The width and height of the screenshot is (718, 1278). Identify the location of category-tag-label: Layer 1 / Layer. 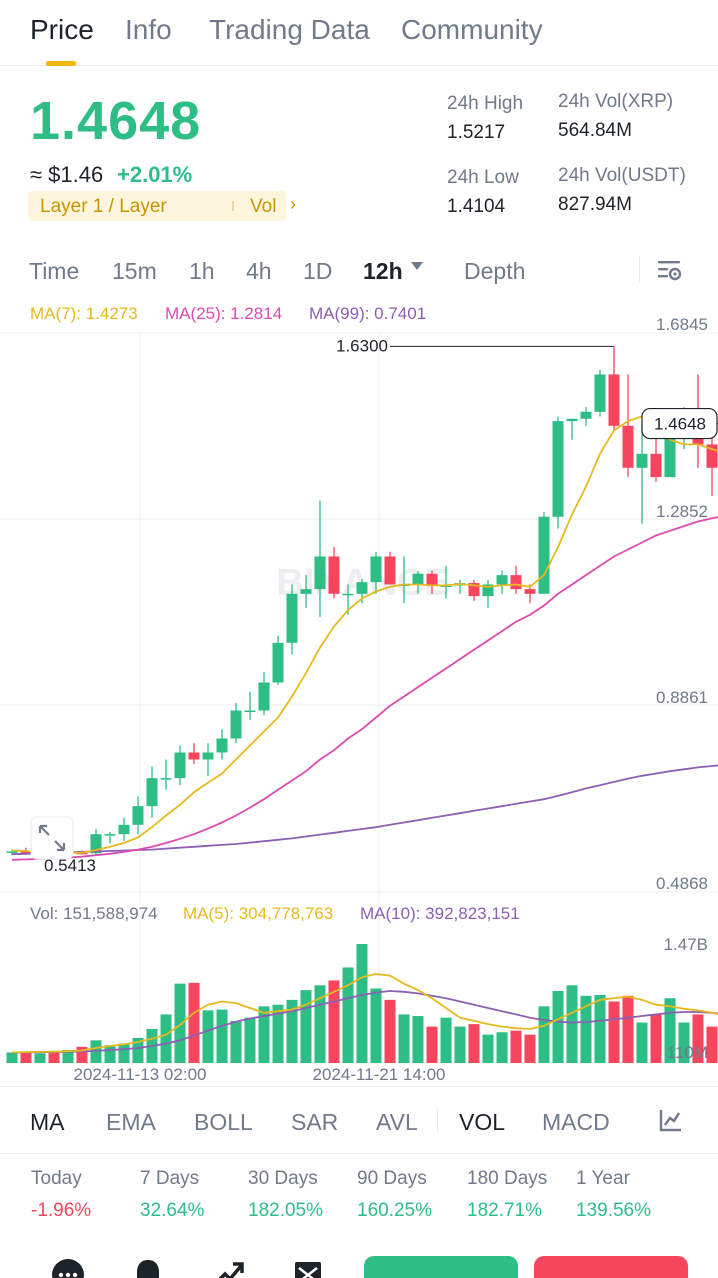
(103, 206).